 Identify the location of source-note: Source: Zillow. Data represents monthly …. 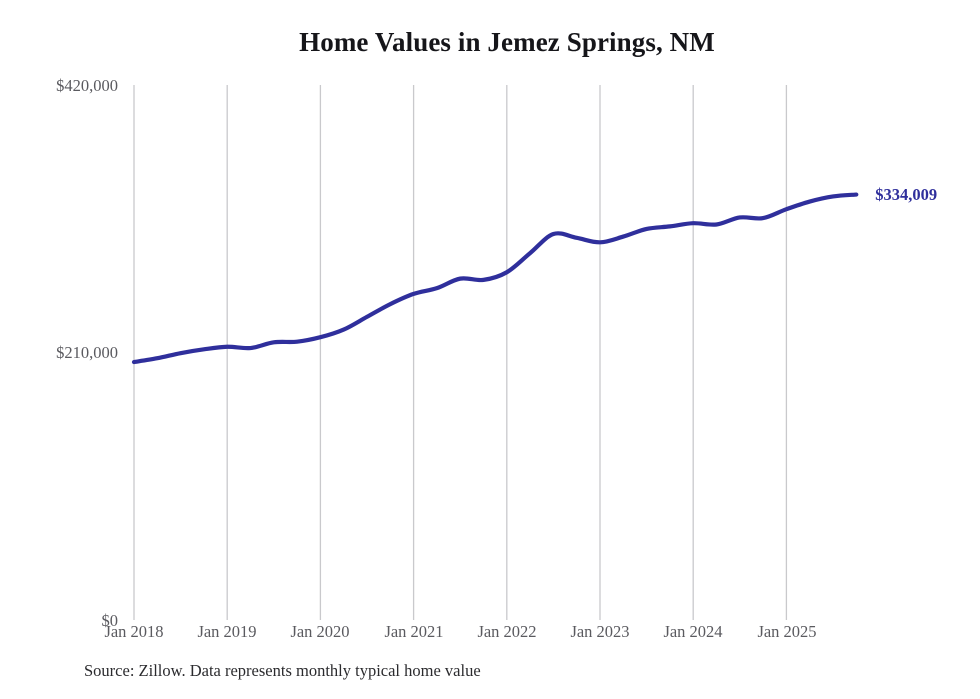
(282, 670).